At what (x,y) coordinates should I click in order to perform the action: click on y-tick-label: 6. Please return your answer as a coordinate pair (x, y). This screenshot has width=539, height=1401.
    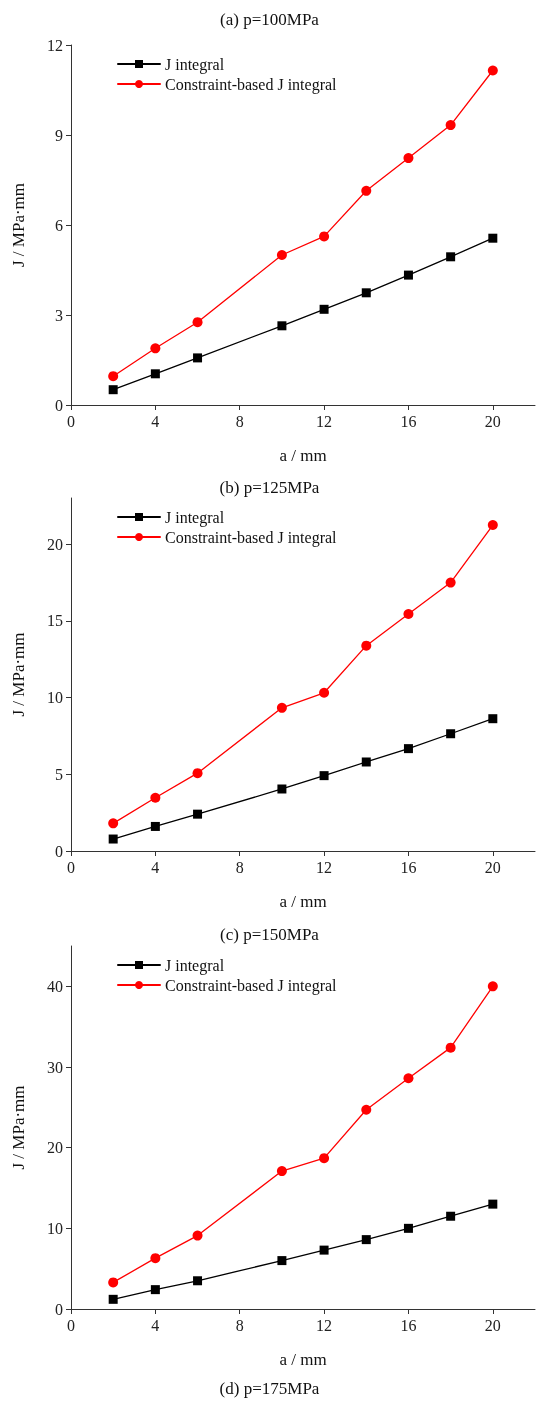
    Looking at the image, I should click on (59, 225).